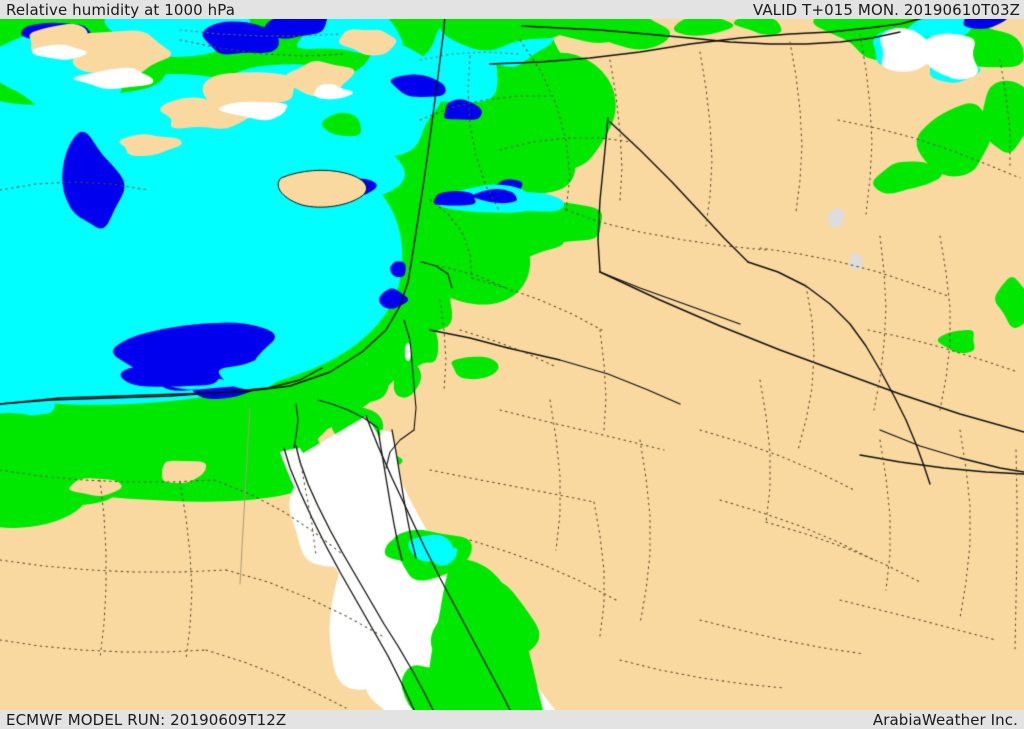 This screenshot has width=1024, height=729. I want to click on map-title: Relative humidity at 1000 hPa, so click(121, 10).